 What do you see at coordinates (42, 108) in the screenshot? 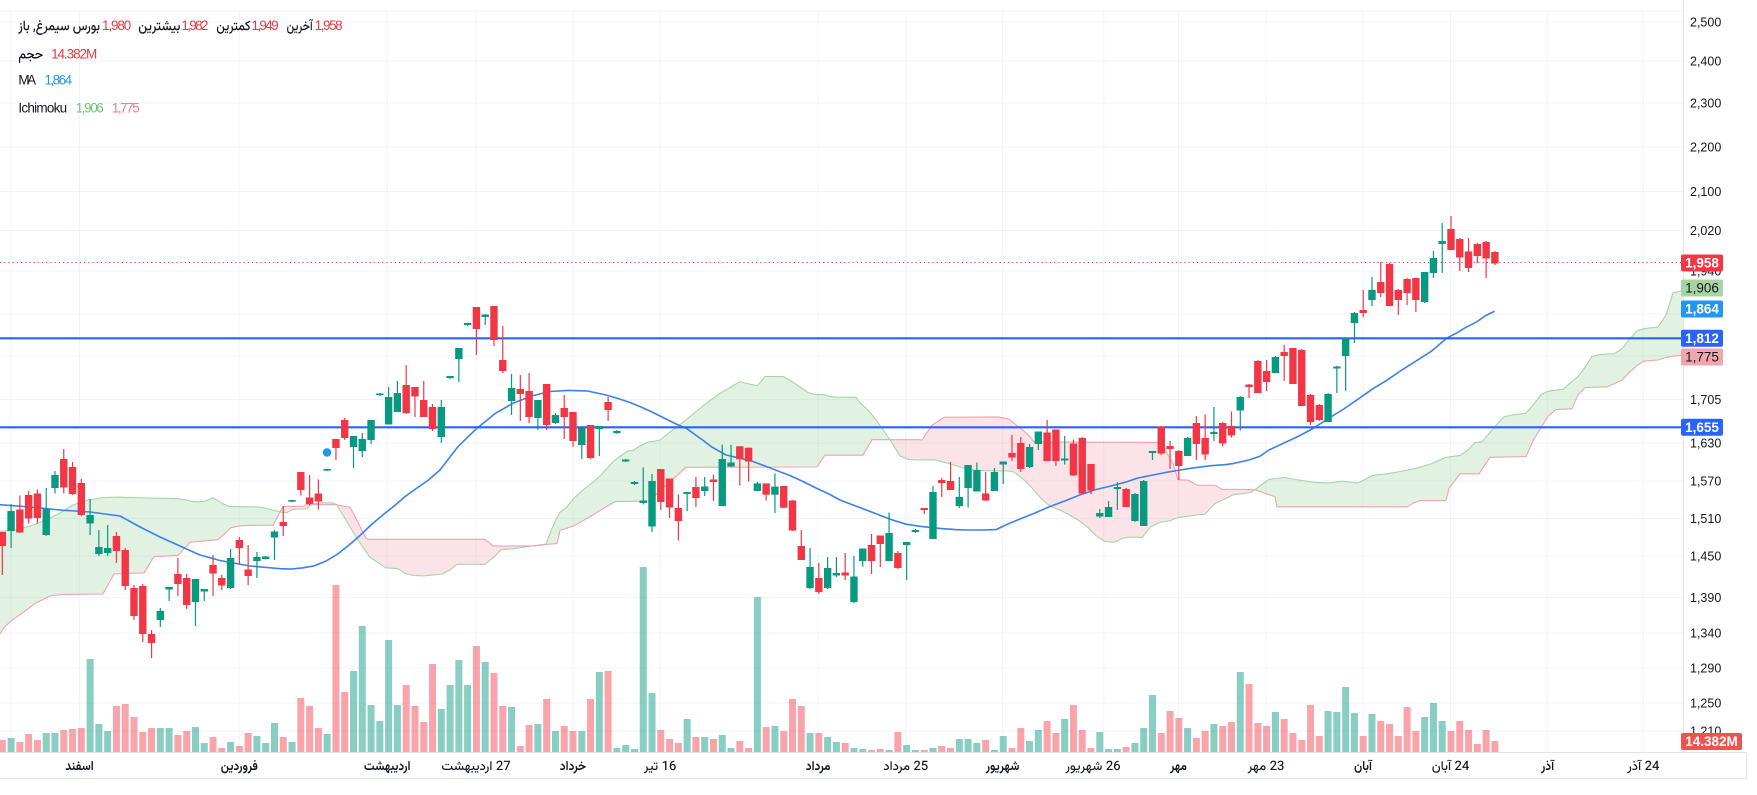
I see `svg-text: Ichimoku` at bounding box center [42, 108].